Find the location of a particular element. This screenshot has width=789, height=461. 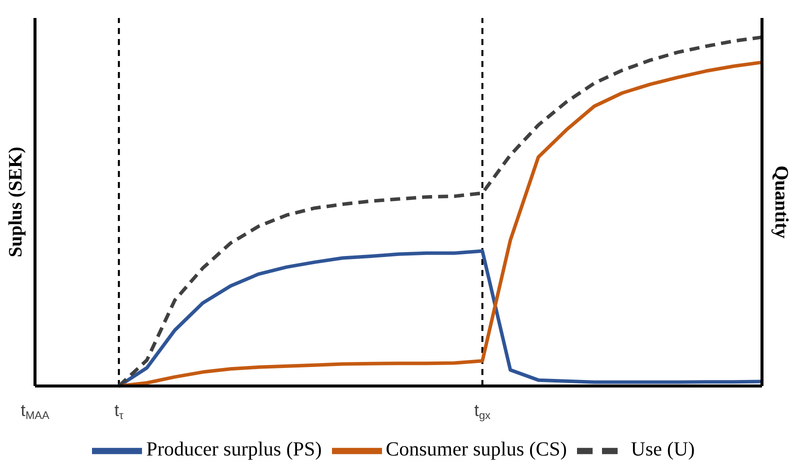

x-tick-label: t$_{MAA}$ is located at coordinates (35, 411).